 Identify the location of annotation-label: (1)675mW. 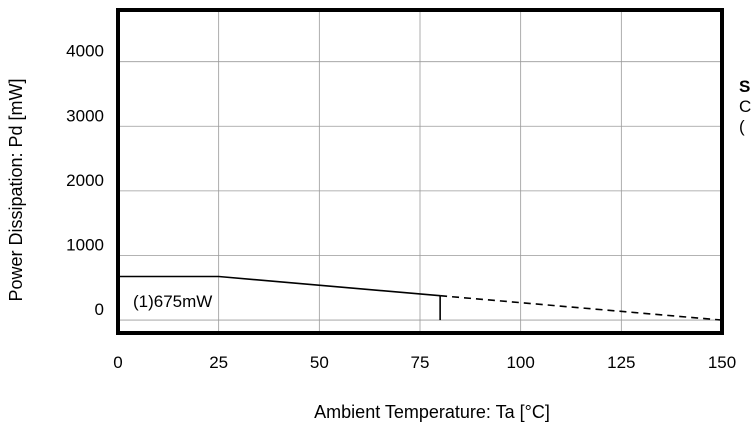
(172, 301).